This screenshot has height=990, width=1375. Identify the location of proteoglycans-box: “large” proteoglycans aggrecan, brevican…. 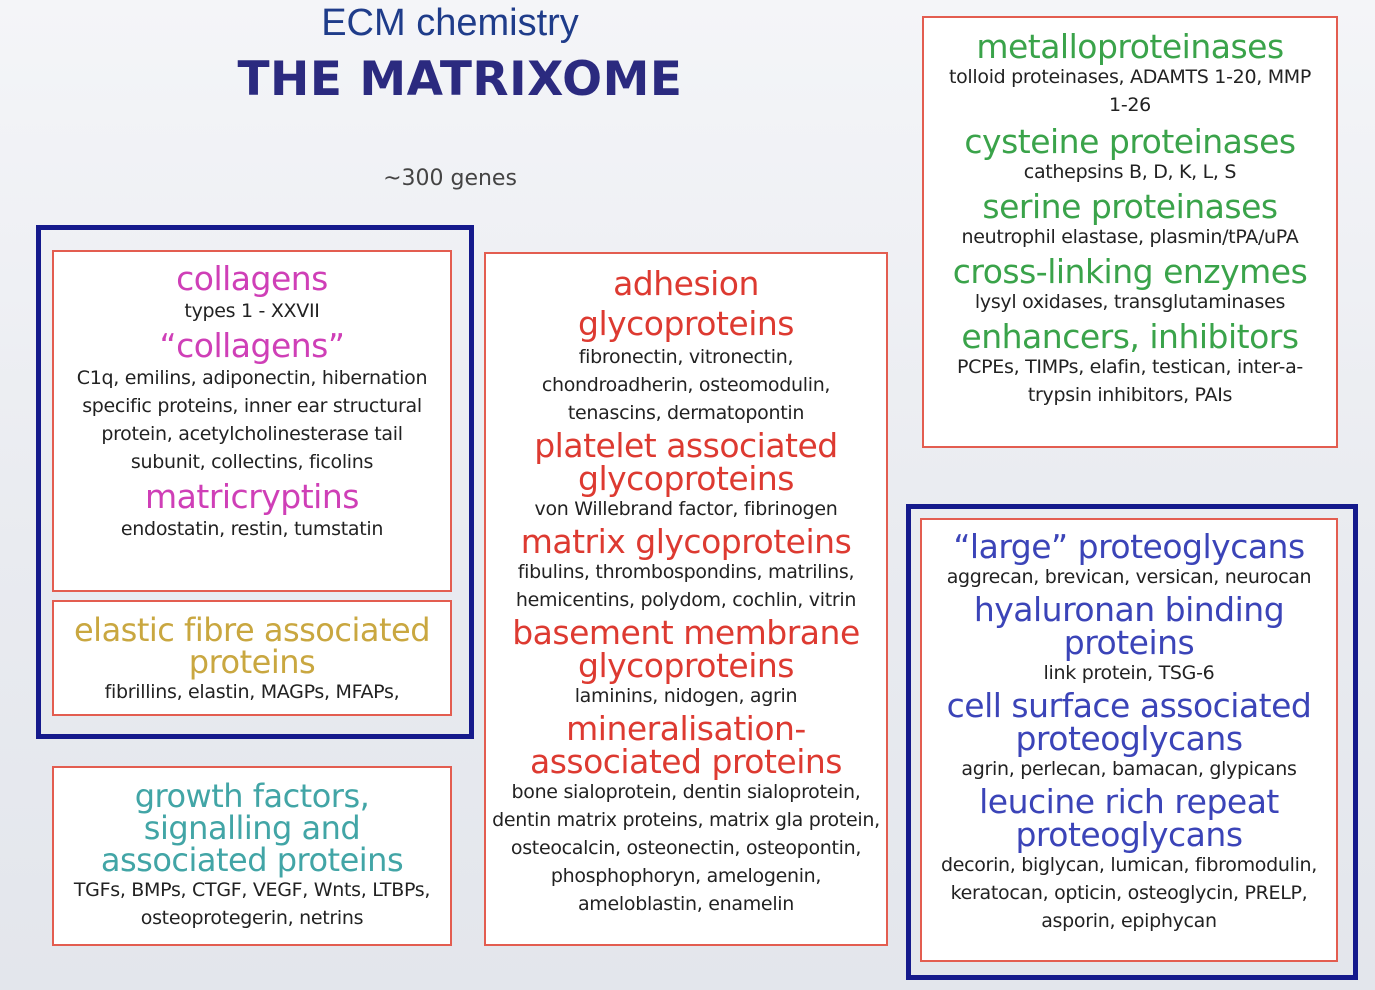
(1129, 740).